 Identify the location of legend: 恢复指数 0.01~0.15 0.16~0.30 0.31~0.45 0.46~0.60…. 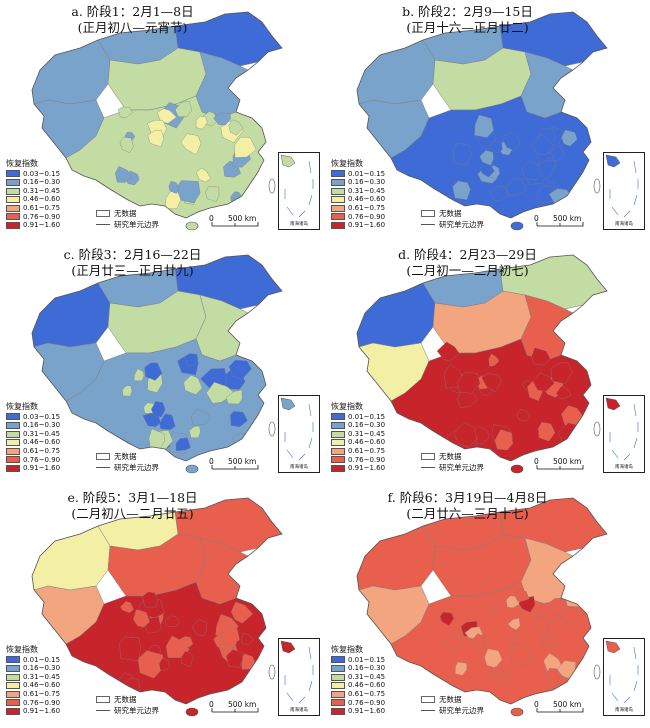
(358, 437).